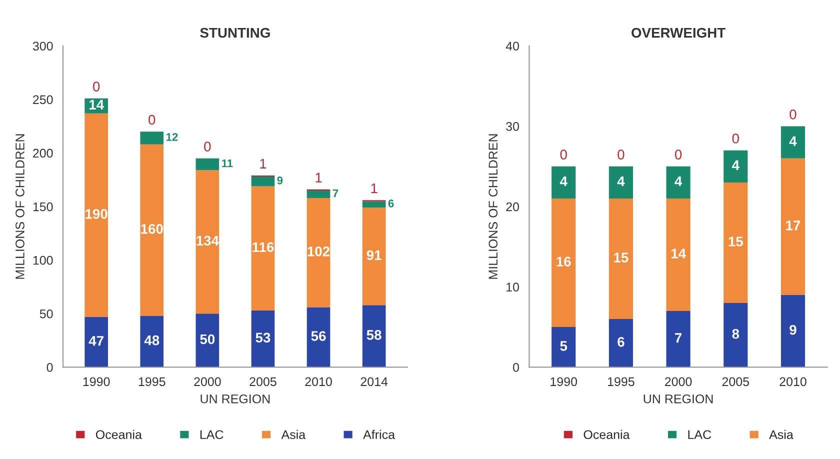 The image size is (840, 459). What do you see at coordinates (235, 33) in the screenshot?
I see `chart-title: STUNTING` at bounding box center [235, 33].